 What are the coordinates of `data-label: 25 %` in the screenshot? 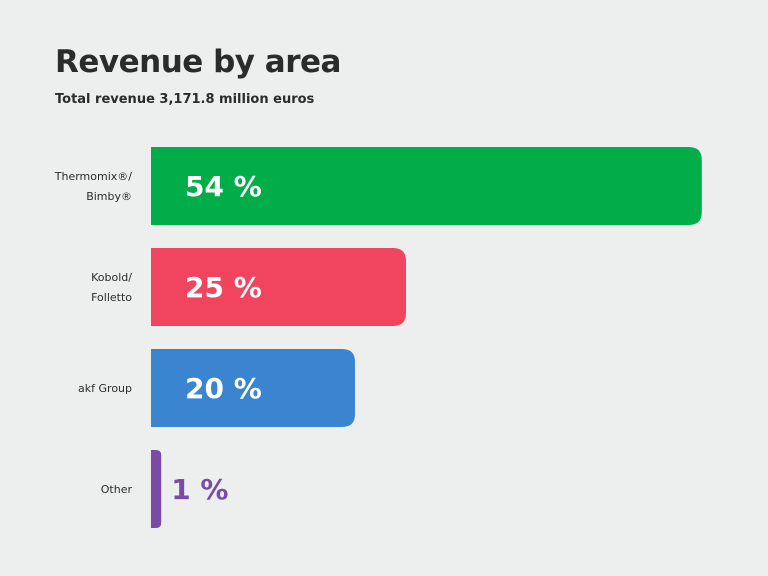 It's located at (223, 287).